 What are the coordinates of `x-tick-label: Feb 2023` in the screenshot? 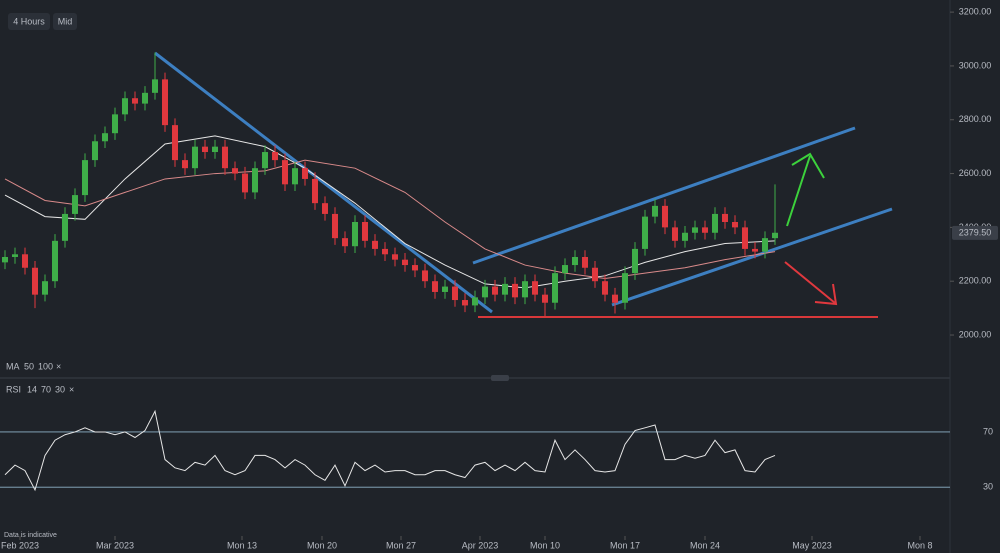 It's located at (20, 545).